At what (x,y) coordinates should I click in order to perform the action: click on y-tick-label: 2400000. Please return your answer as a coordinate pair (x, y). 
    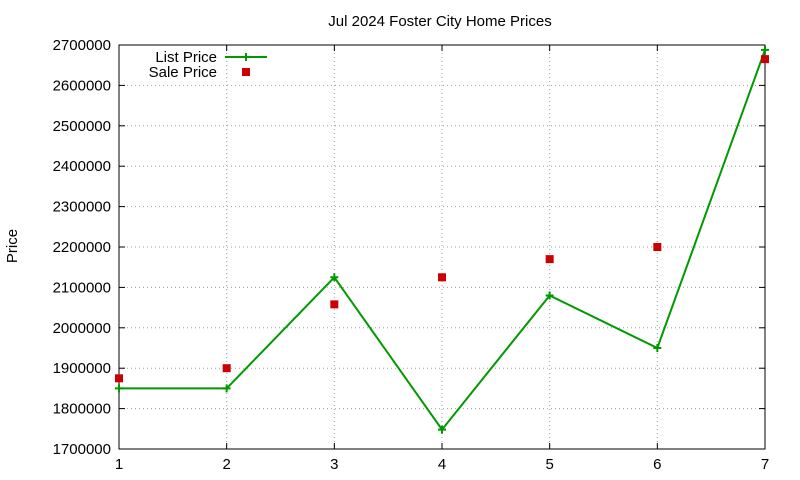
    Looking at the image, I should click on (82, 166).